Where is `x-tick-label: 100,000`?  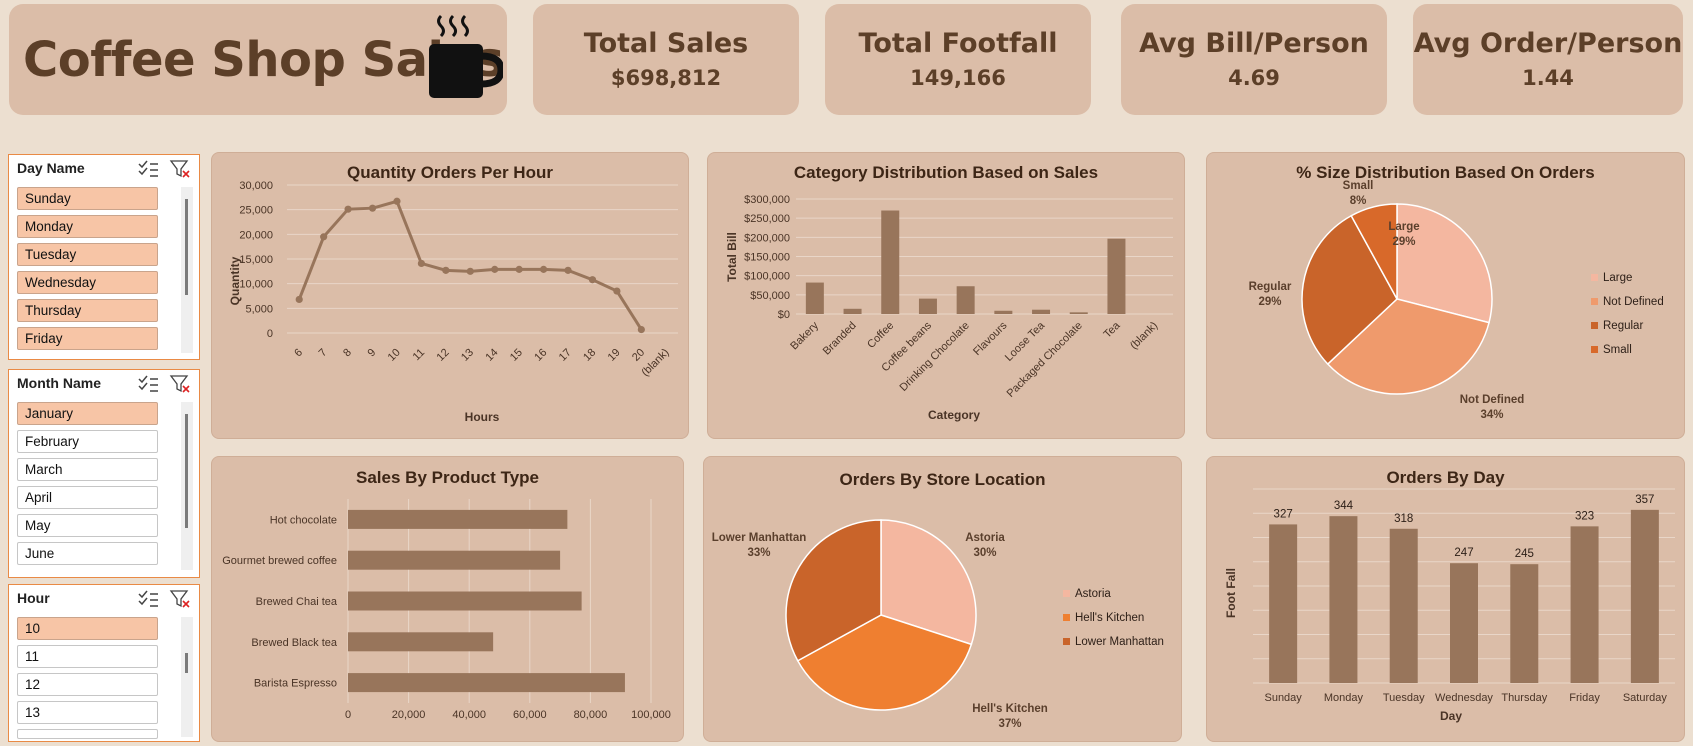 x-tick-label: 100,000 is located at coordinates (651, 715).